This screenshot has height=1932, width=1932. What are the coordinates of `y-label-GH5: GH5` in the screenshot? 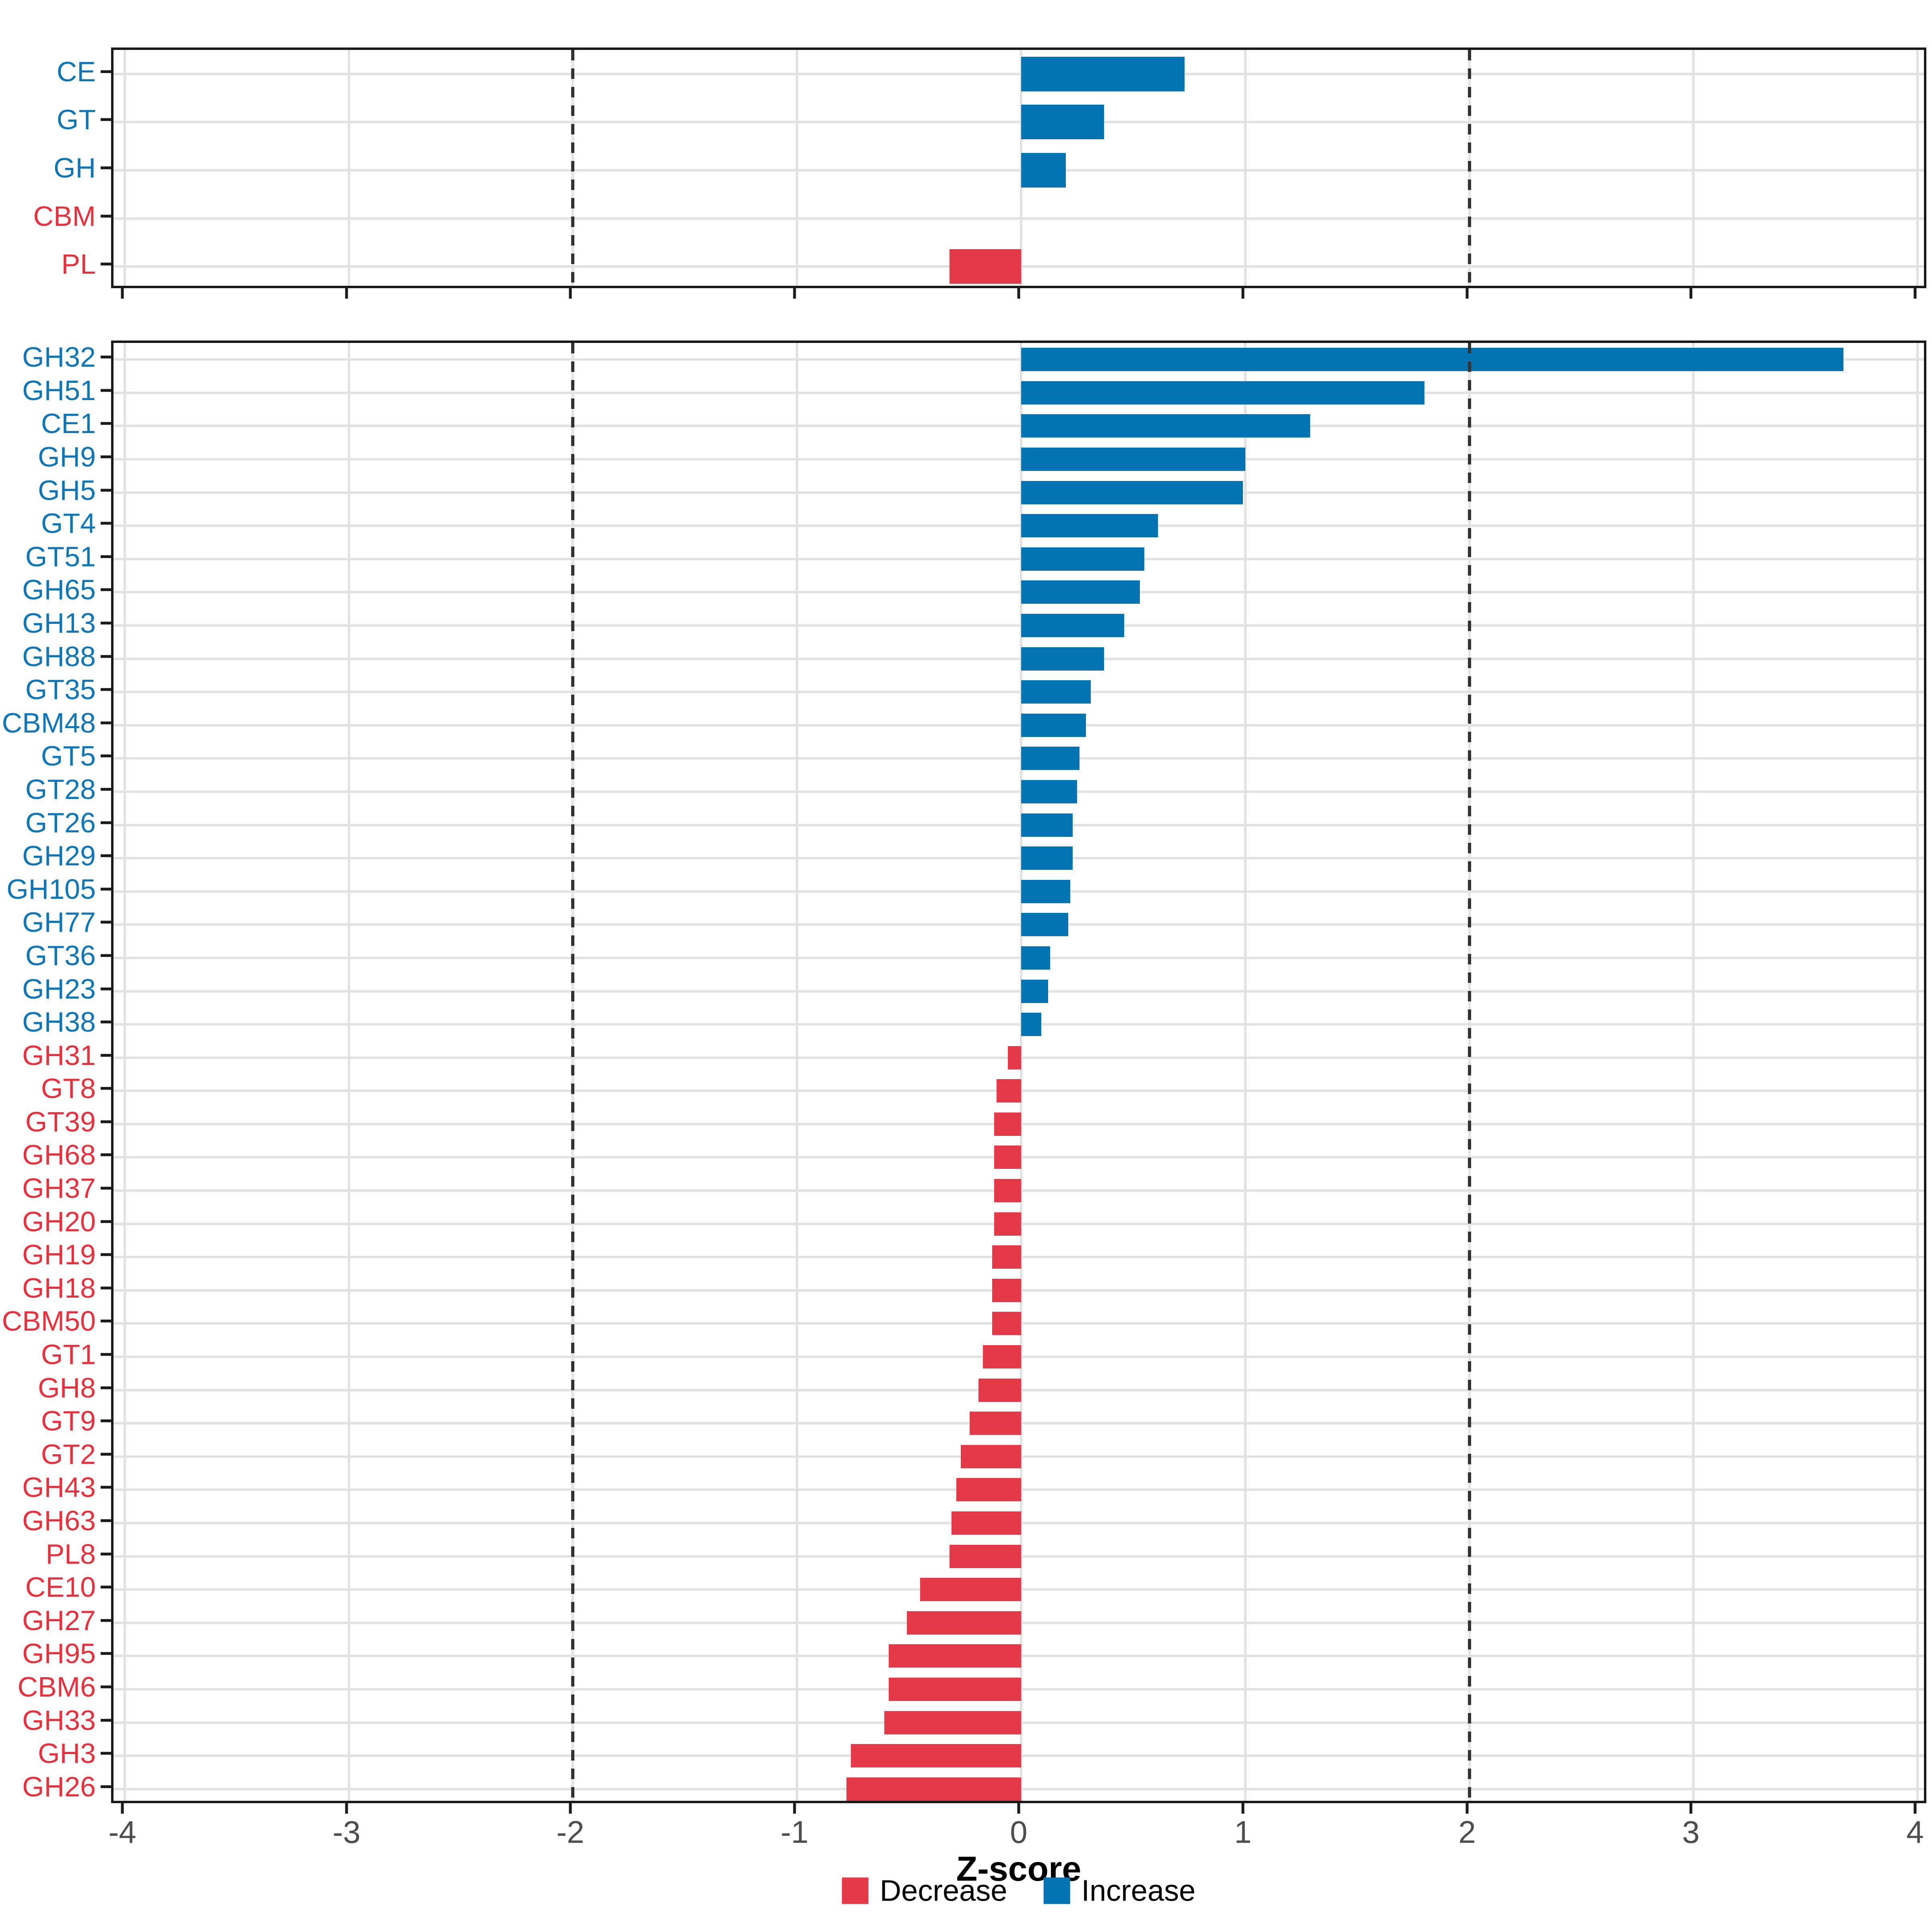 It's located at (67, 490).